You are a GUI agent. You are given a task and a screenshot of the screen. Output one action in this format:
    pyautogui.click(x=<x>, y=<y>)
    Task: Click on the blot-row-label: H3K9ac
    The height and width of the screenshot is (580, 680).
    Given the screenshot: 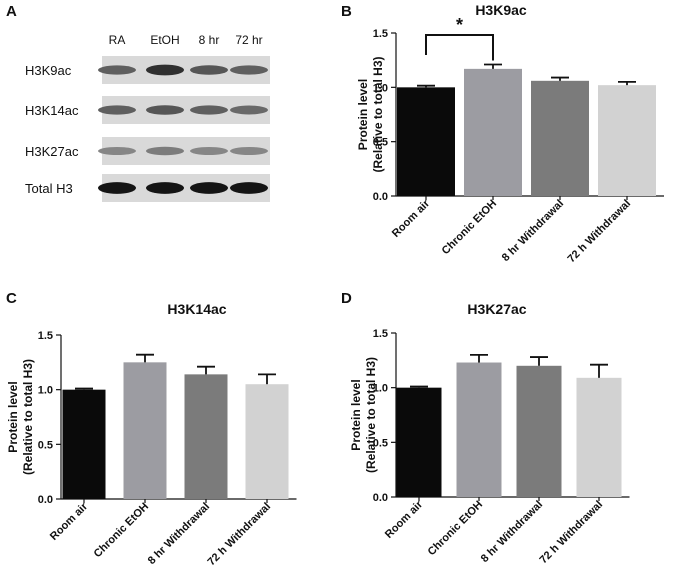 What is the action you would take?
    pyautogui.click(x=48, y=70)
    